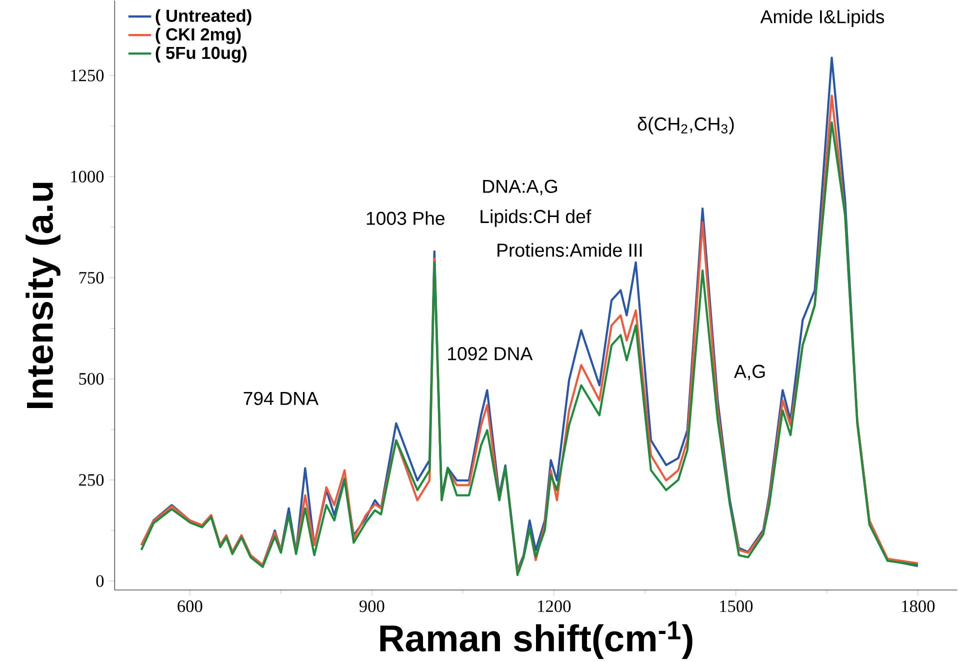 The width and height of the screenshot is (959, 662). What do you see at coordinates (91, 480) in the screenshot?
I see `y-tick-label: 250` at bounding box center [91, 480].